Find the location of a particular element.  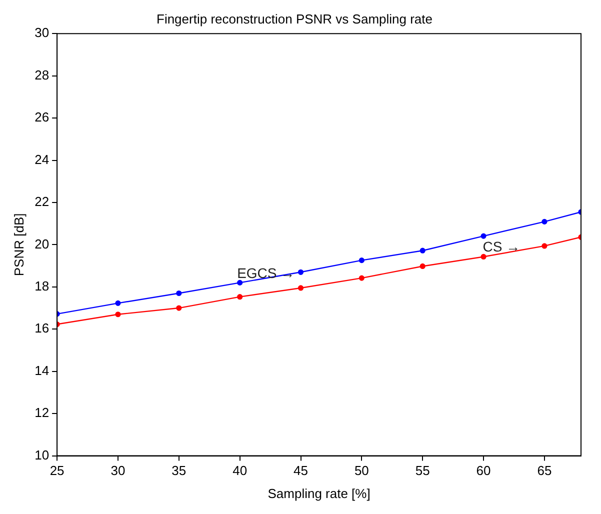

y-tick-label: 28 is located at coordinates (42, 74).